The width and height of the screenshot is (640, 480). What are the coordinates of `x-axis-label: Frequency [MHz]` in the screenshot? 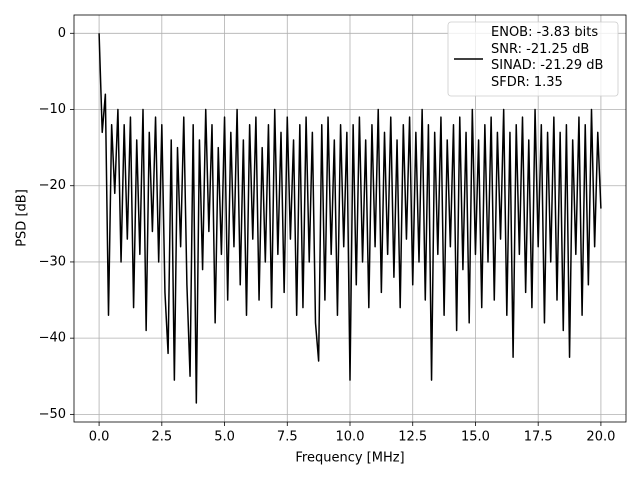 It's located at (349, 458).